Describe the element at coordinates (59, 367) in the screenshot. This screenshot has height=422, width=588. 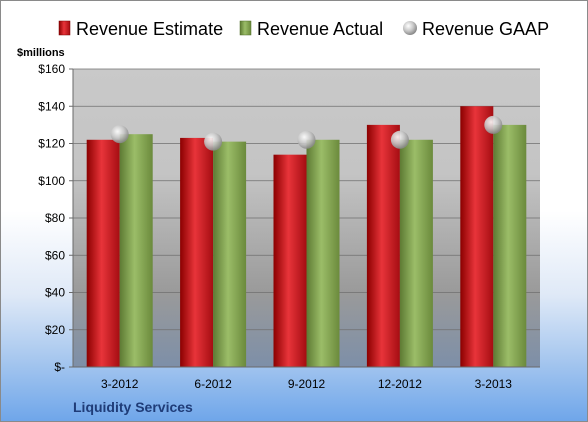
I see `y-tick-label: $-` at that location.